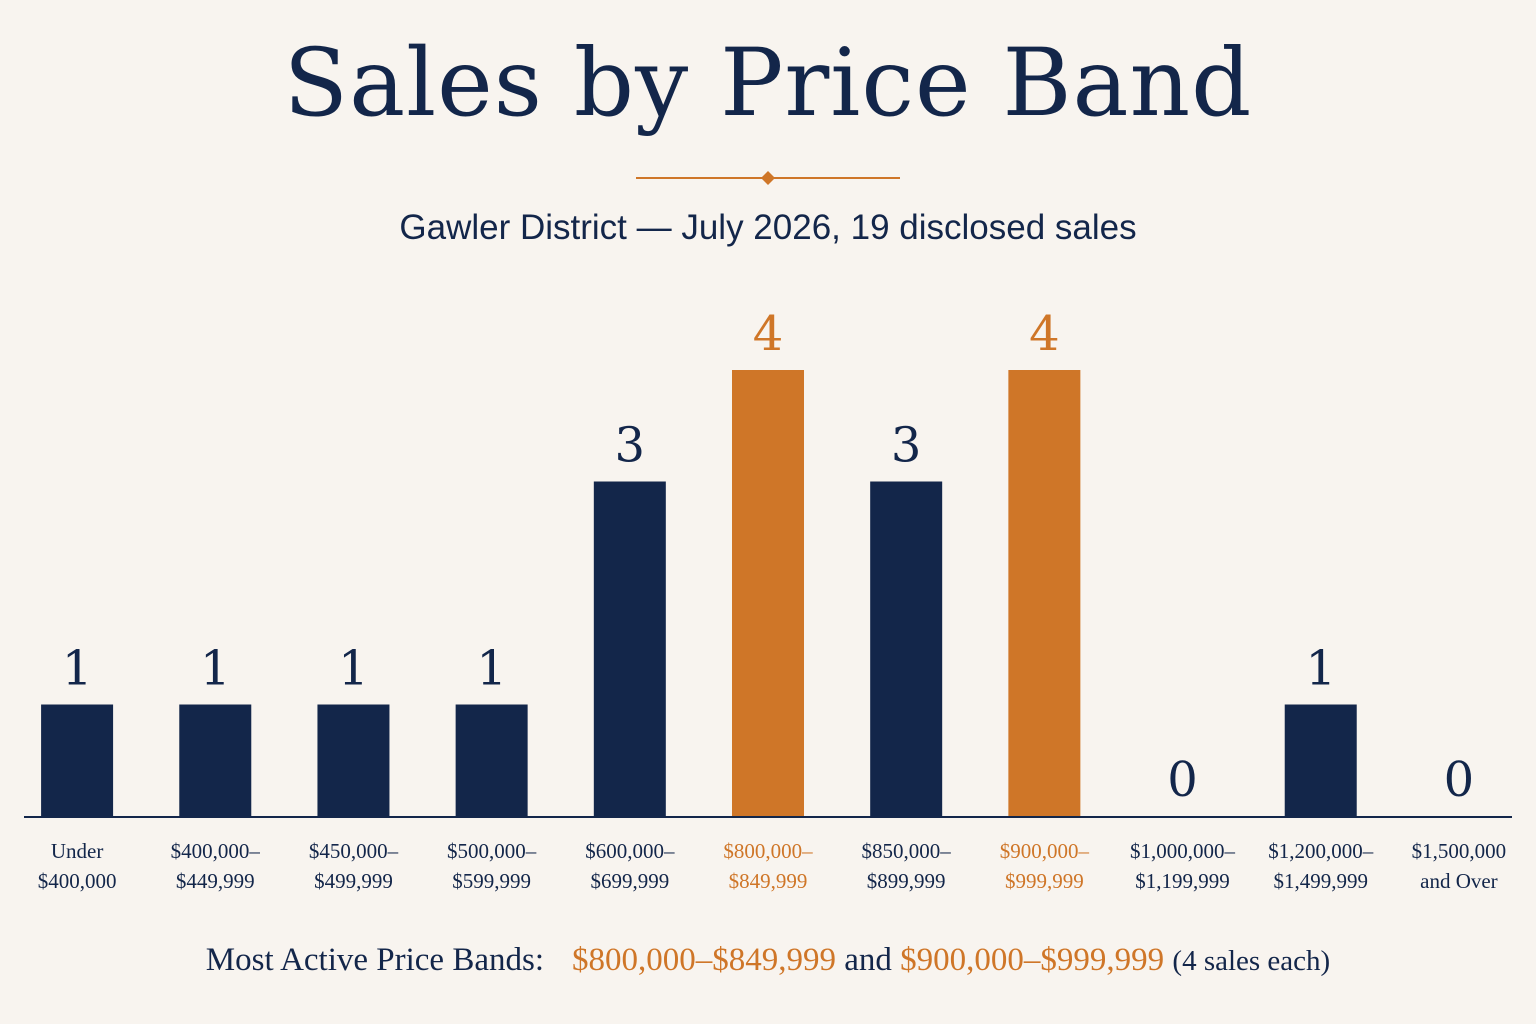  Describe the element at coordinates (907, 851) in the screenshot. I see `x-tick-label: $850,000–` at that location.